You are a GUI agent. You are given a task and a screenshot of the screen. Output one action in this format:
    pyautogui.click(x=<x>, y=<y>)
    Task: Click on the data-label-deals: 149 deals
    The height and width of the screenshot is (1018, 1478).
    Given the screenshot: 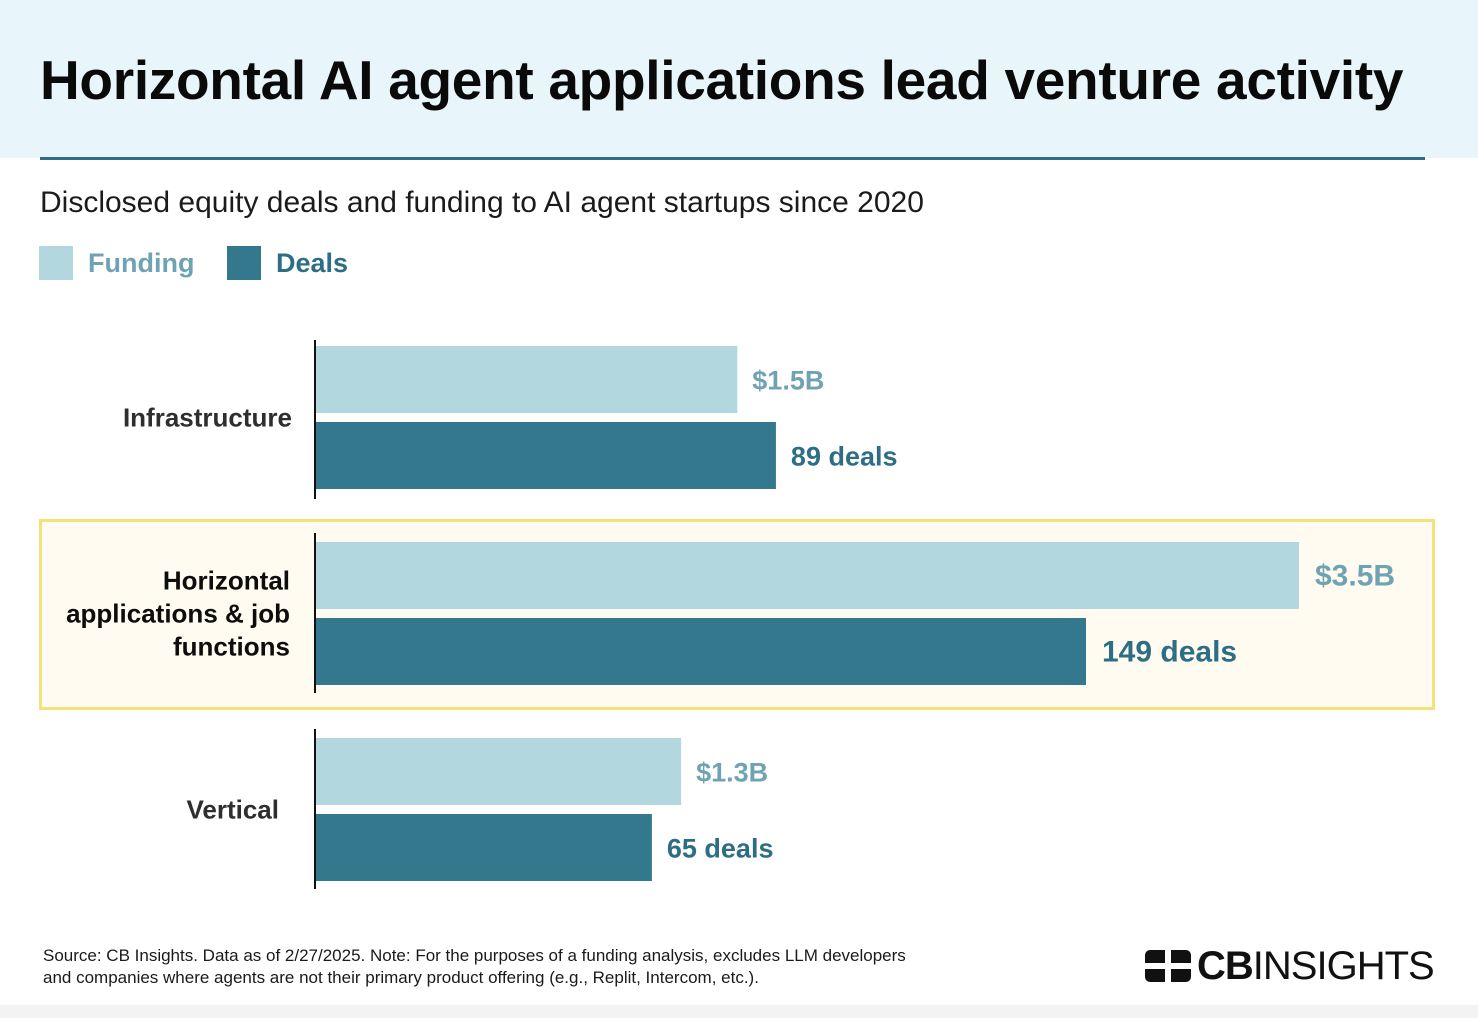 What is the action you would take?
    pyautogui.click(x=1169, y=652)
    